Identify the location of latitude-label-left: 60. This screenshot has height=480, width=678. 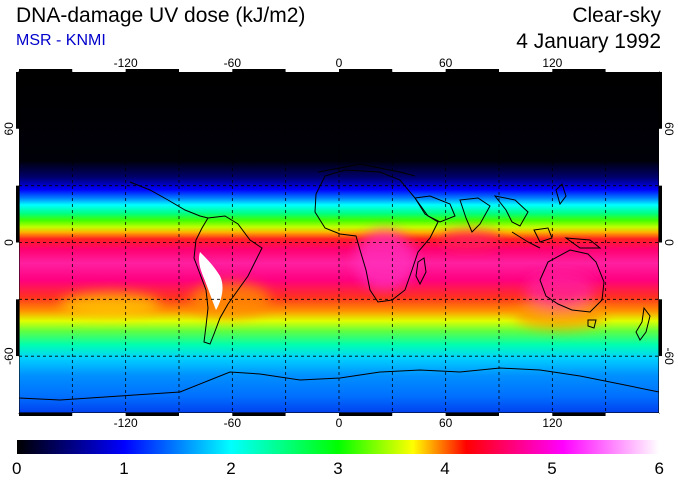
(9, 129).